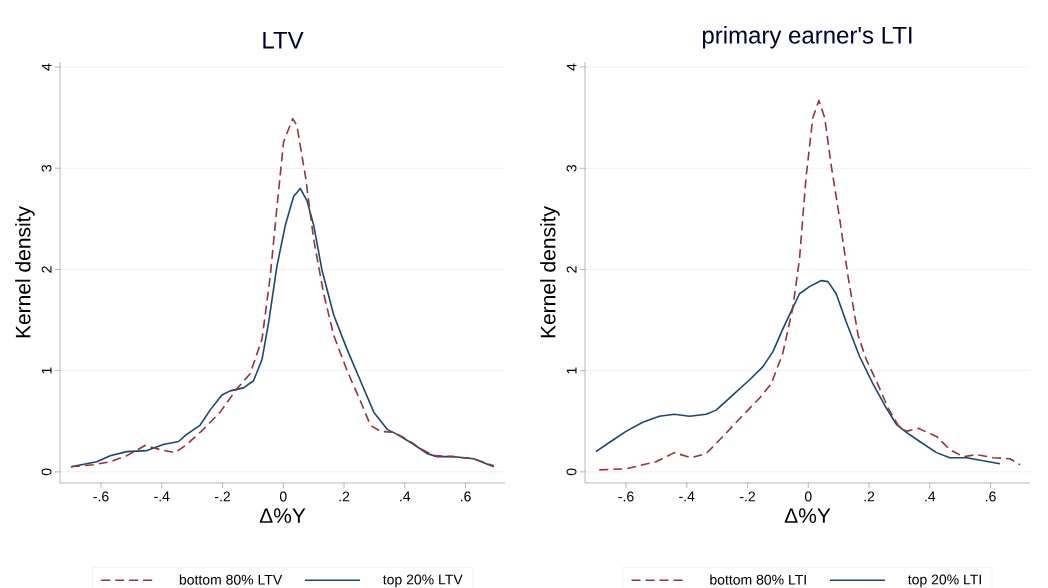 The image size is (1048, 588). I want to click on line-series, so click(798, 372).